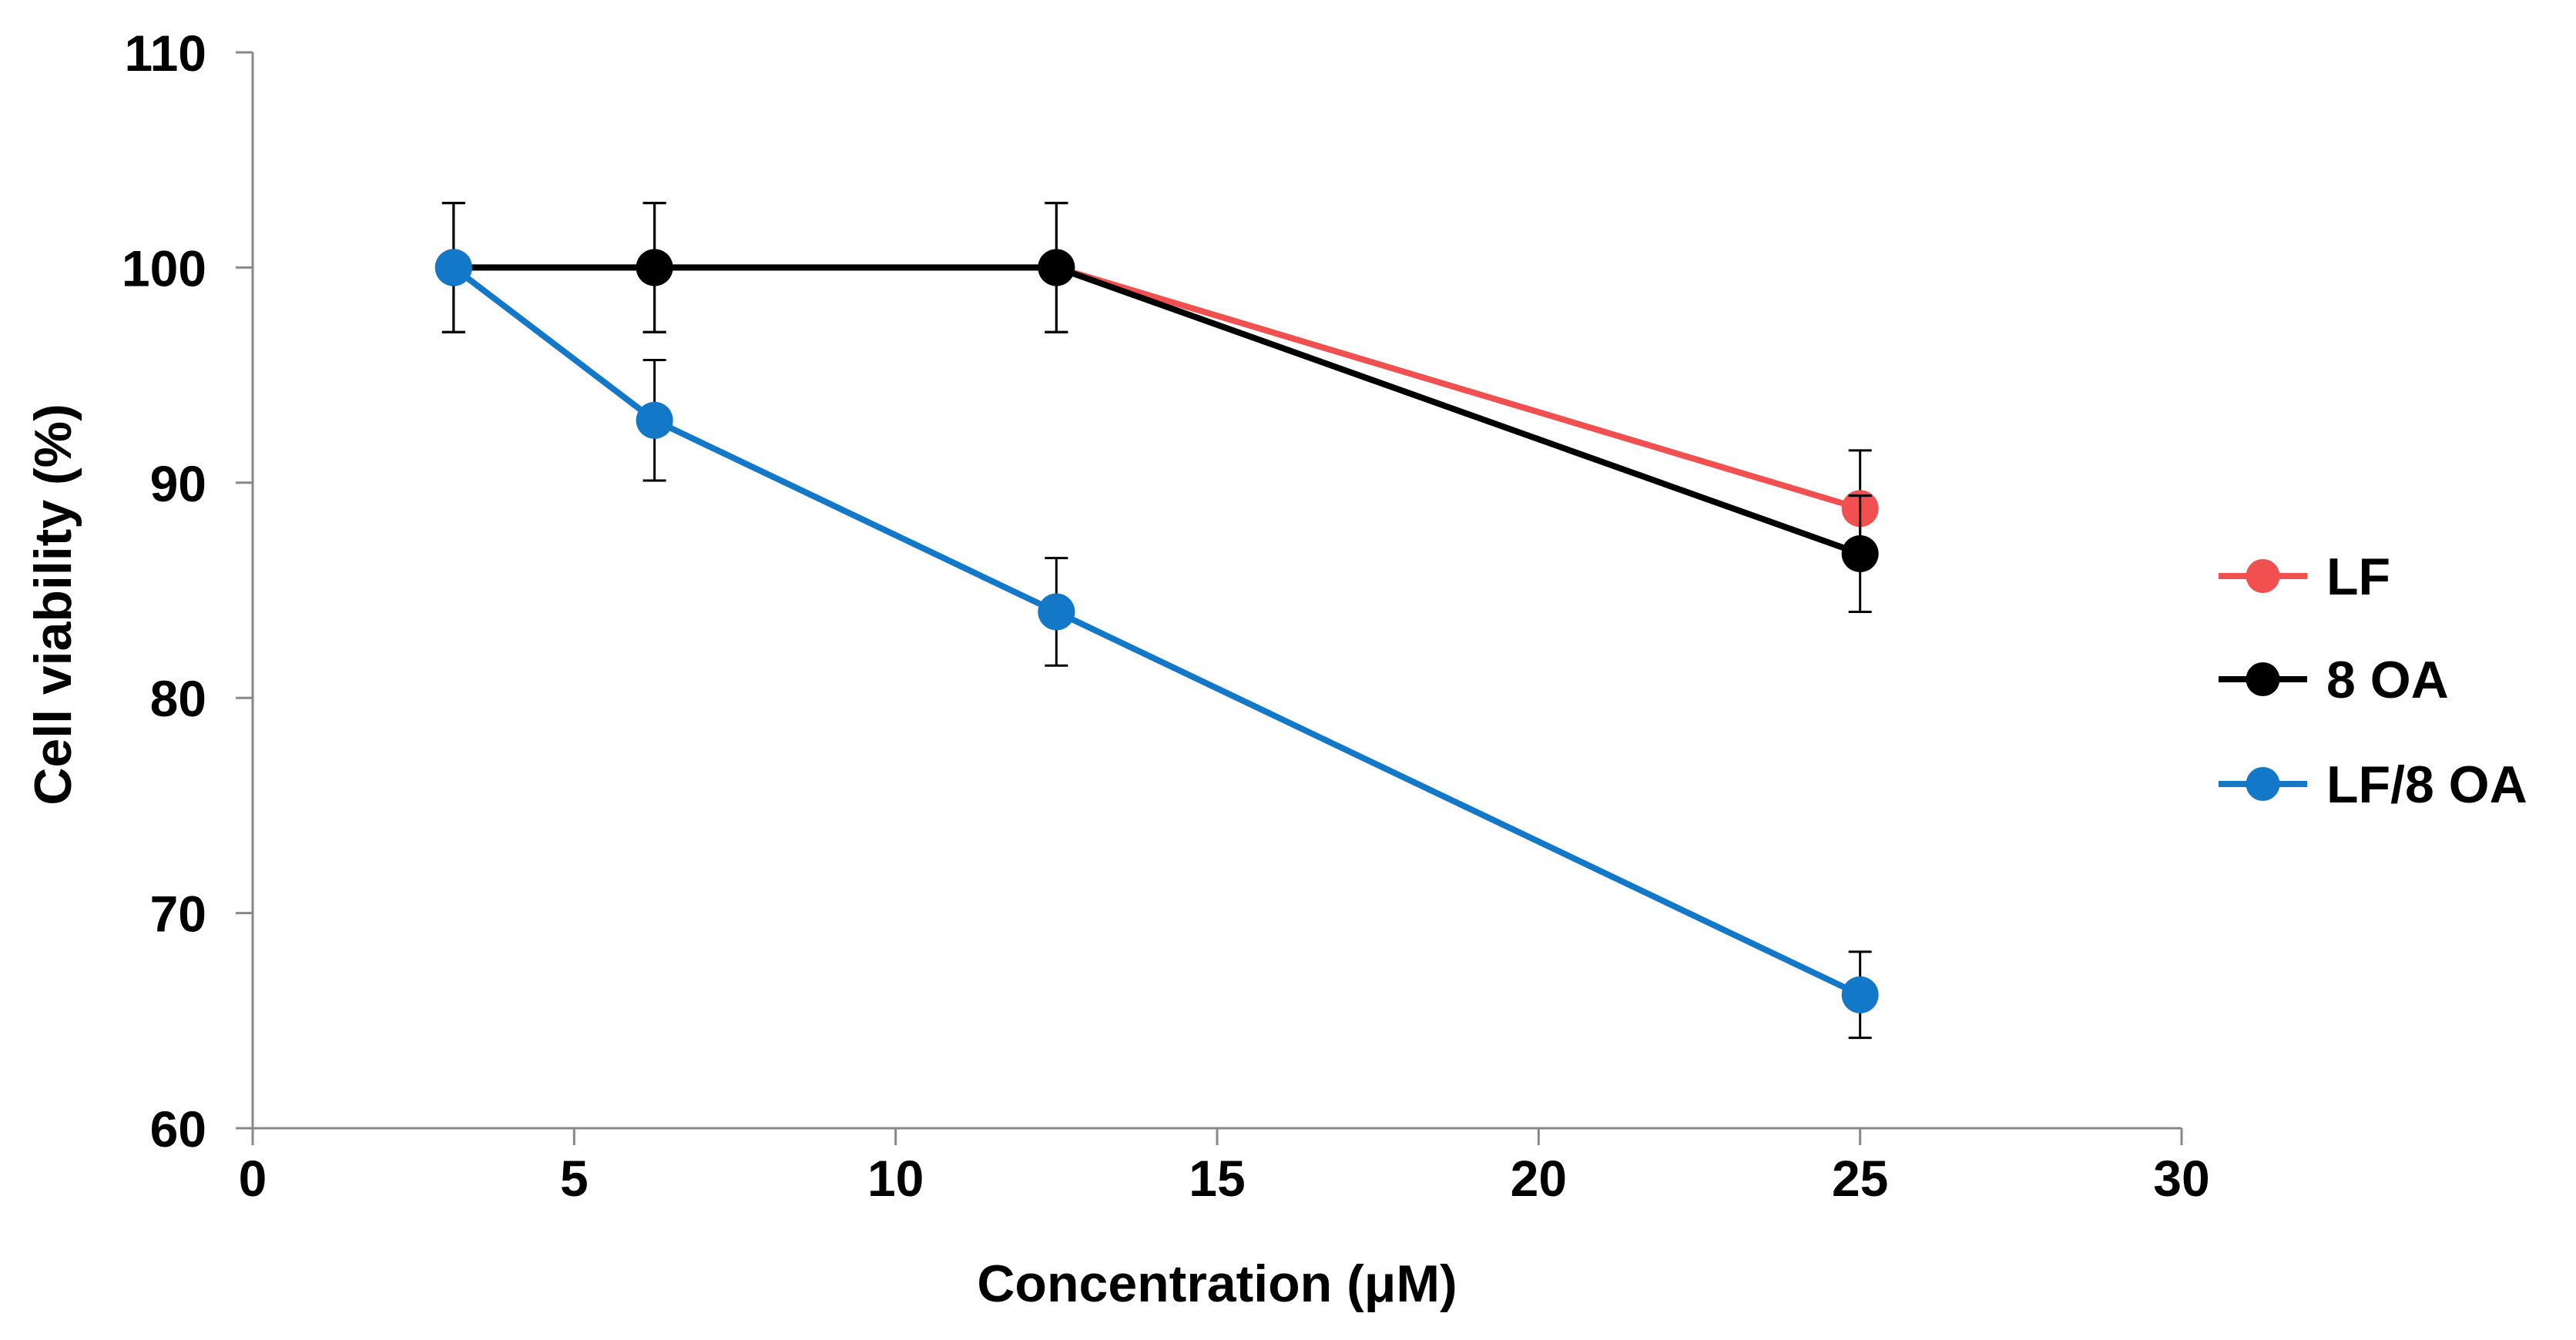 Image resolution: width=2576 pixels, height=1340 pixels. What do you see at coordinates (2304, 577) in the screenshot?
I see `legend-item: LF` at bounding box center [2304, 577].